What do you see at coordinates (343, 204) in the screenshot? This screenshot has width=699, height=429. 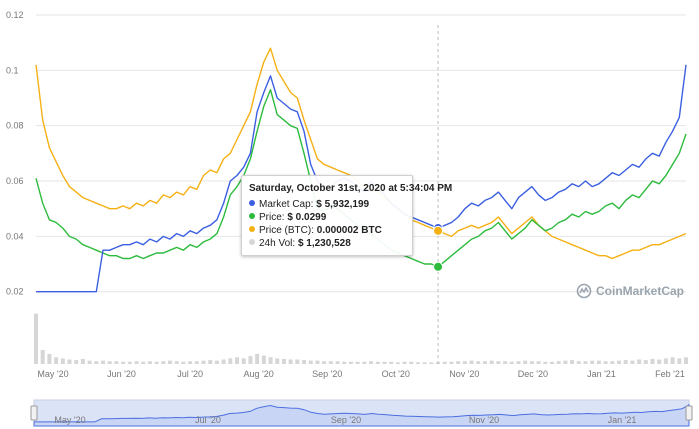 I see `tooltip-value: $ 5,932,199` at bounding box center [343, 204].